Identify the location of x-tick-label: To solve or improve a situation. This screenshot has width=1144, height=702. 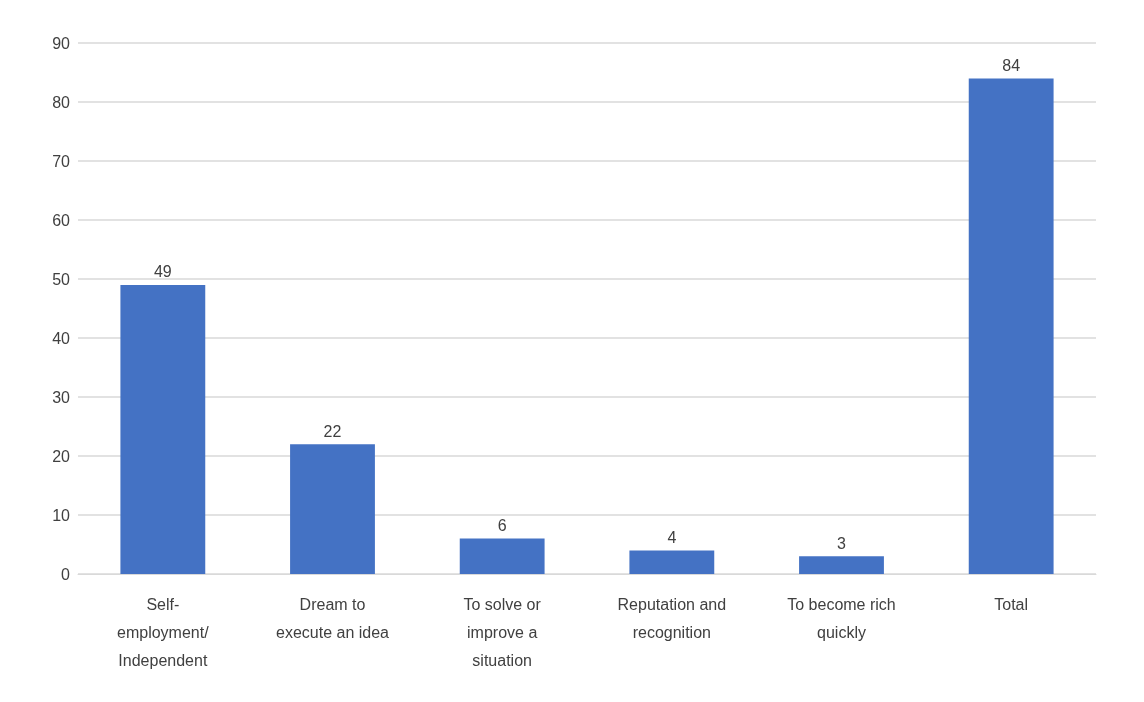
(502, 632).